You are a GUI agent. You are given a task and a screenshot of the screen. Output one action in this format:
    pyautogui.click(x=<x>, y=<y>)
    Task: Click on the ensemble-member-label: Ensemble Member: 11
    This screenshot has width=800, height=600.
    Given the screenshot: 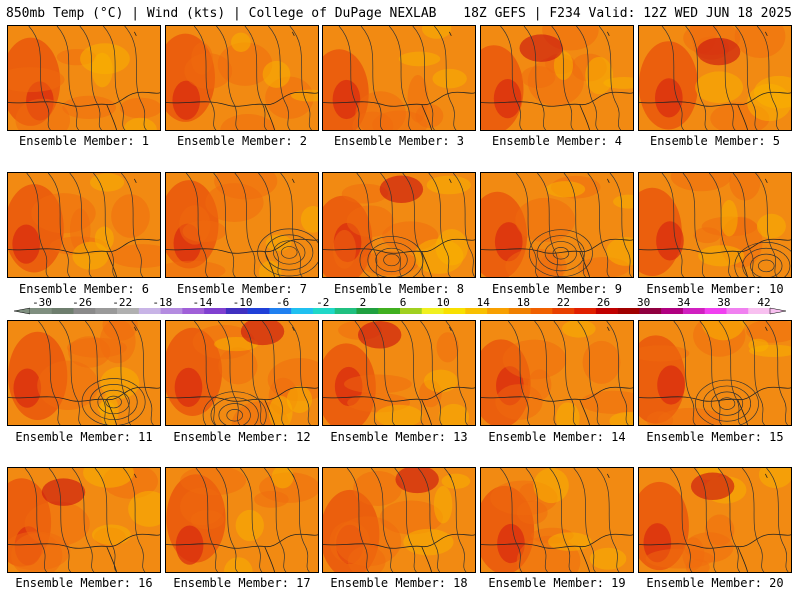 What is the action you would take?
    pyautogui.click(x=84, y=437)
    